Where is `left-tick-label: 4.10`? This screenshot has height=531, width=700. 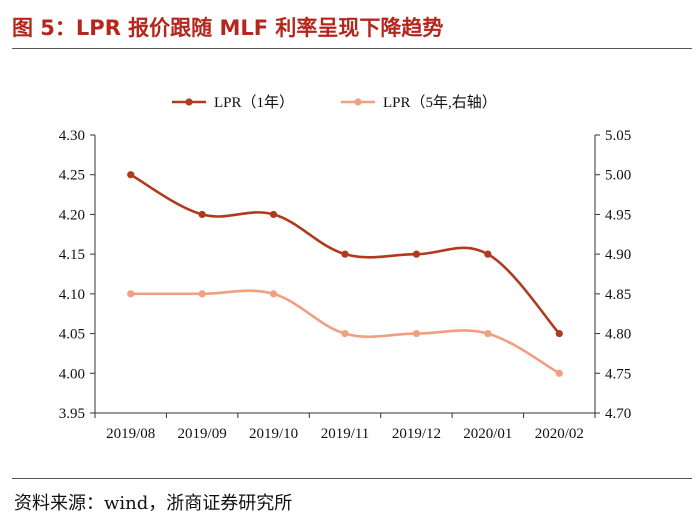
left-tick-label: 4.10 is located at coordinates (72, 295).